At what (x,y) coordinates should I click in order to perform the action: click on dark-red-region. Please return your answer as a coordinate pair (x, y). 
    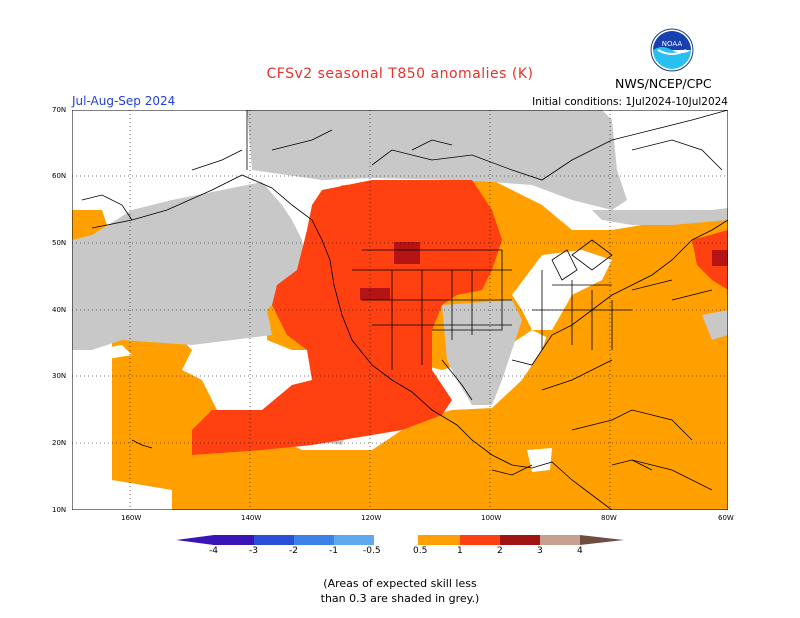
    Looking at the image, I should click on (544, 271).